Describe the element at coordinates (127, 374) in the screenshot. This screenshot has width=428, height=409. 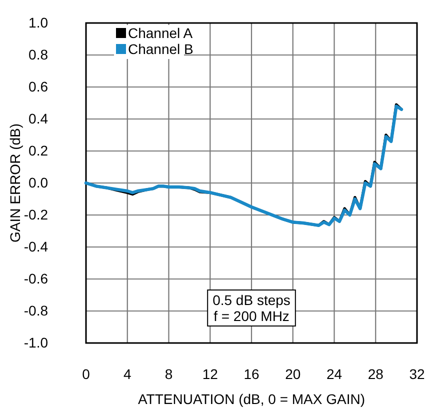
I see `x-tick-label: 4` at that location.